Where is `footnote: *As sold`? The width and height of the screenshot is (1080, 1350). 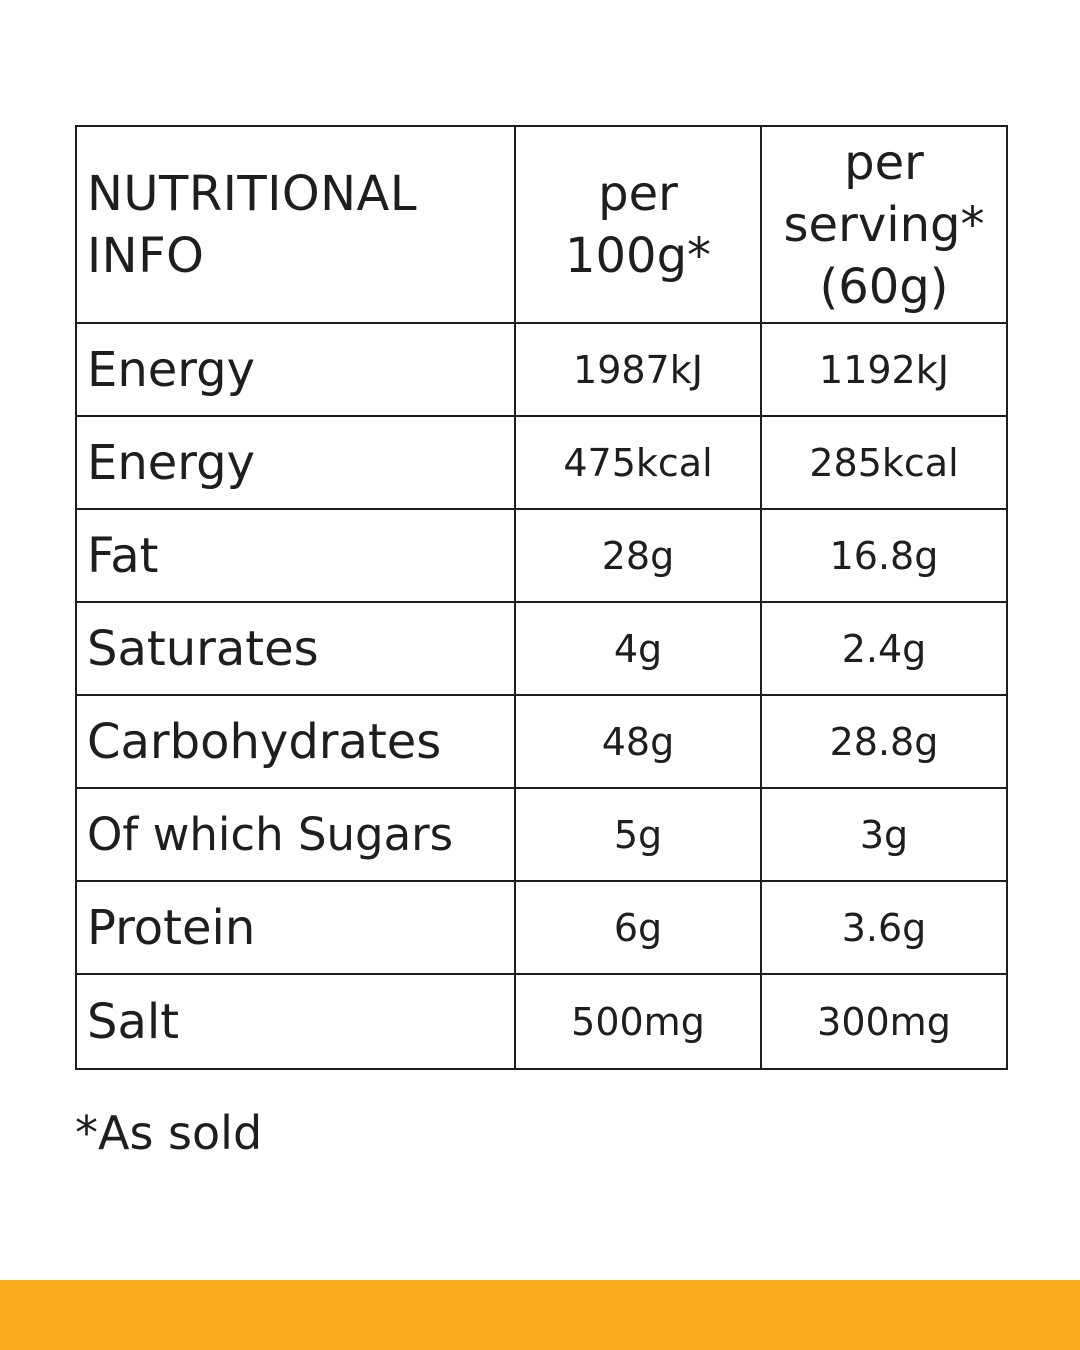
footnote: *As sold is located at coordinates (169, 1133).